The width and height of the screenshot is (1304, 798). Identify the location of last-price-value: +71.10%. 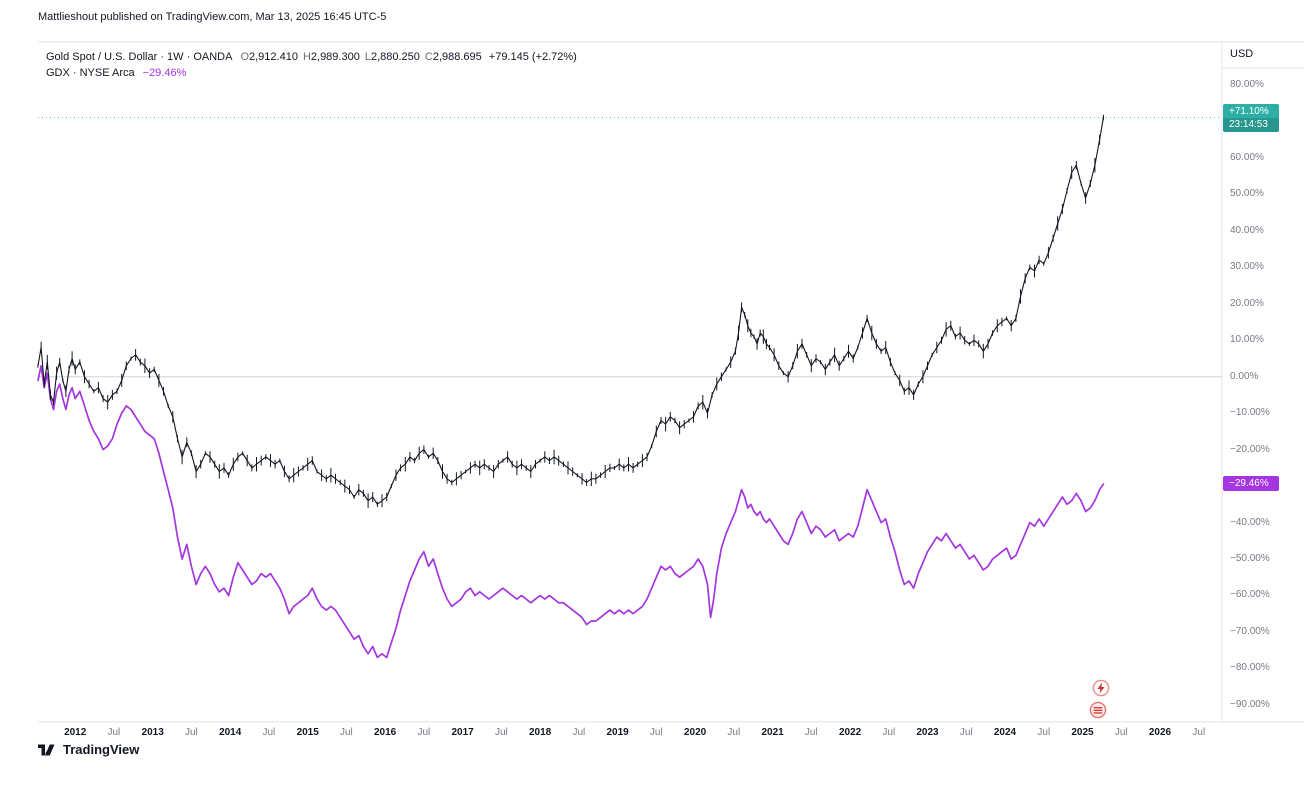
(1249, 112).